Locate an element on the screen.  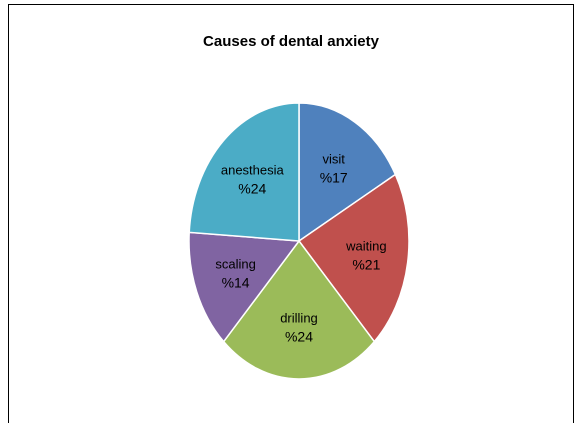
pie-slice-waiting is located at coordinates (353, 258).